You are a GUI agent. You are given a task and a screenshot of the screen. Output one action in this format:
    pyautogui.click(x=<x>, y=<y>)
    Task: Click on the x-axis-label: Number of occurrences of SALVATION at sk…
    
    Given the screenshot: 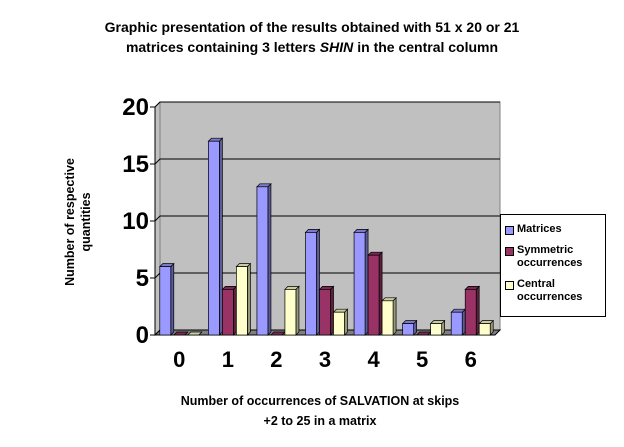 What is the action you would take?
    pyautogui.click(x=320, y=401)
    